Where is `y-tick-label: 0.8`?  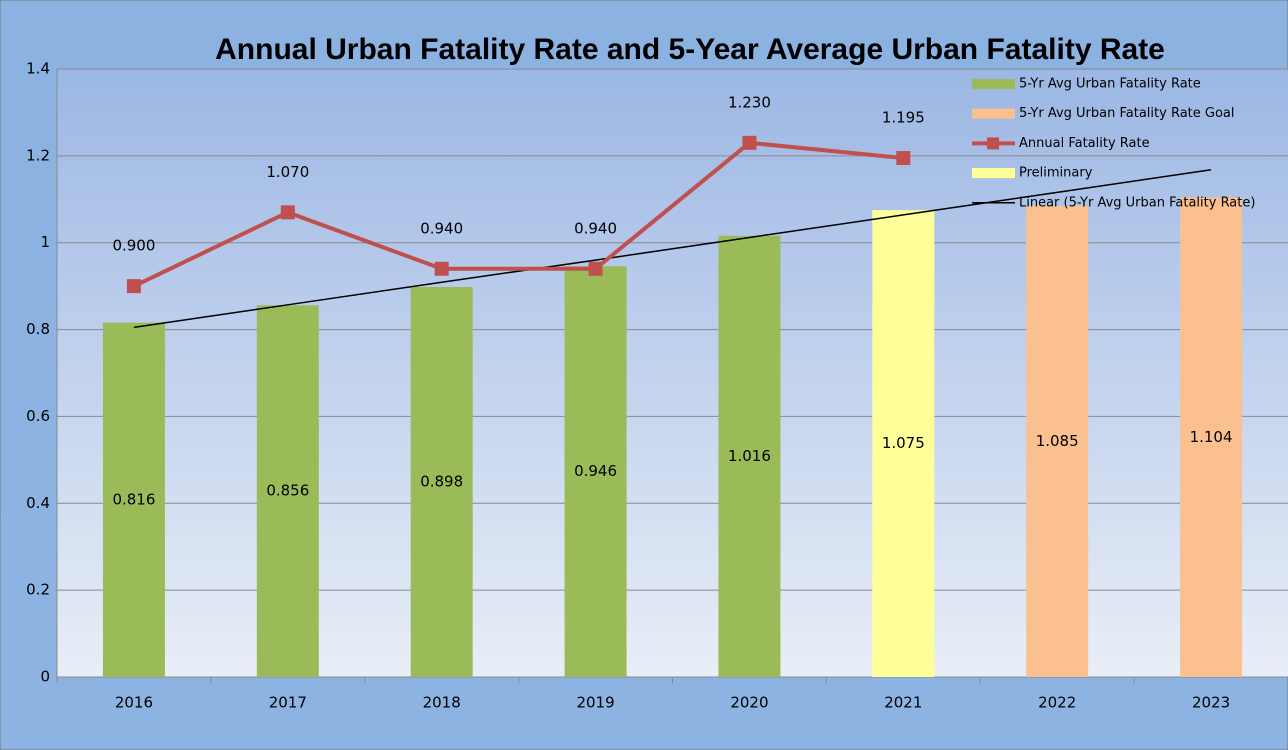 y-tick-label: 0.8 is located at coordinates (38, 329).